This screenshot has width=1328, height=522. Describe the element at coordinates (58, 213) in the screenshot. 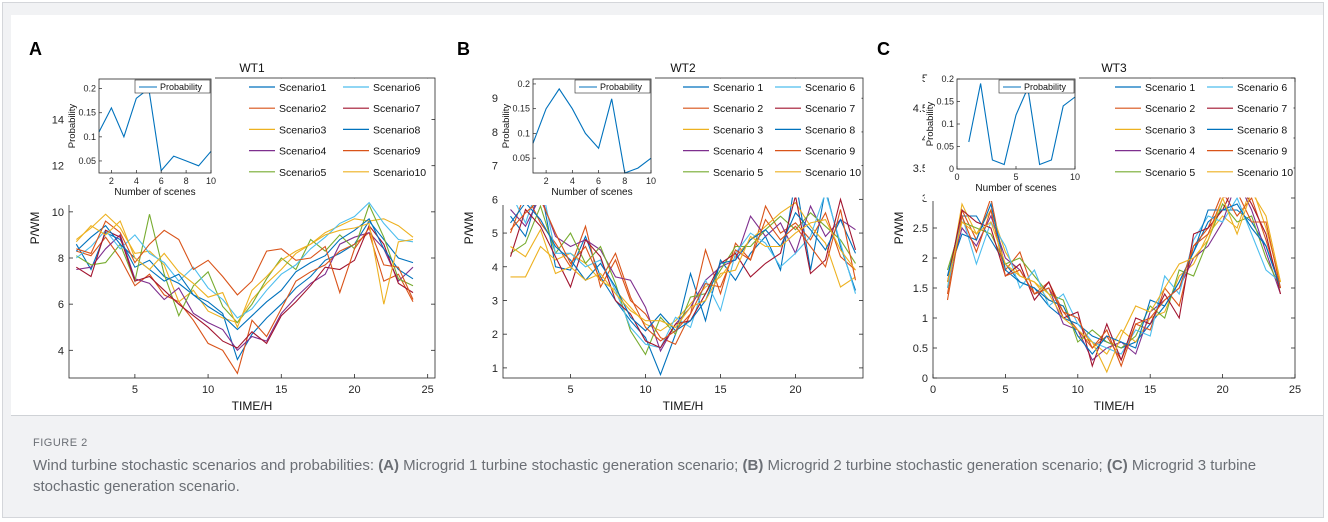

I see `y-tick-label: 10` at that location.